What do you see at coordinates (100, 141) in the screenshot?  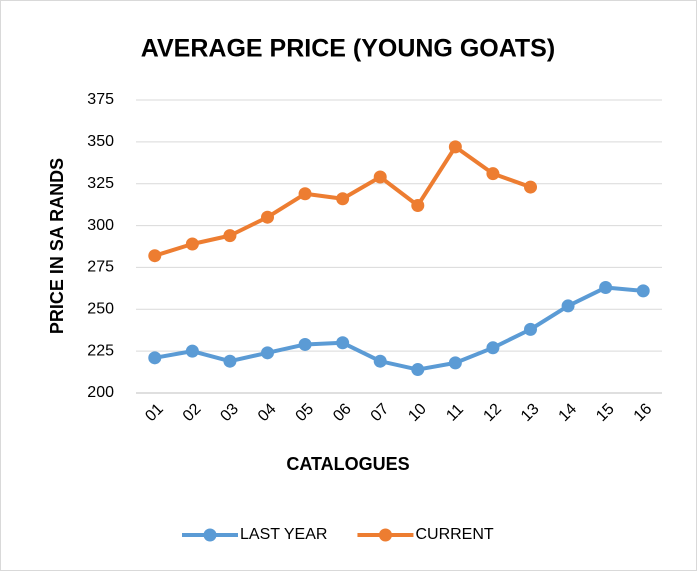 I see `y-tick-label: 350` at bounding box center [100, 141].